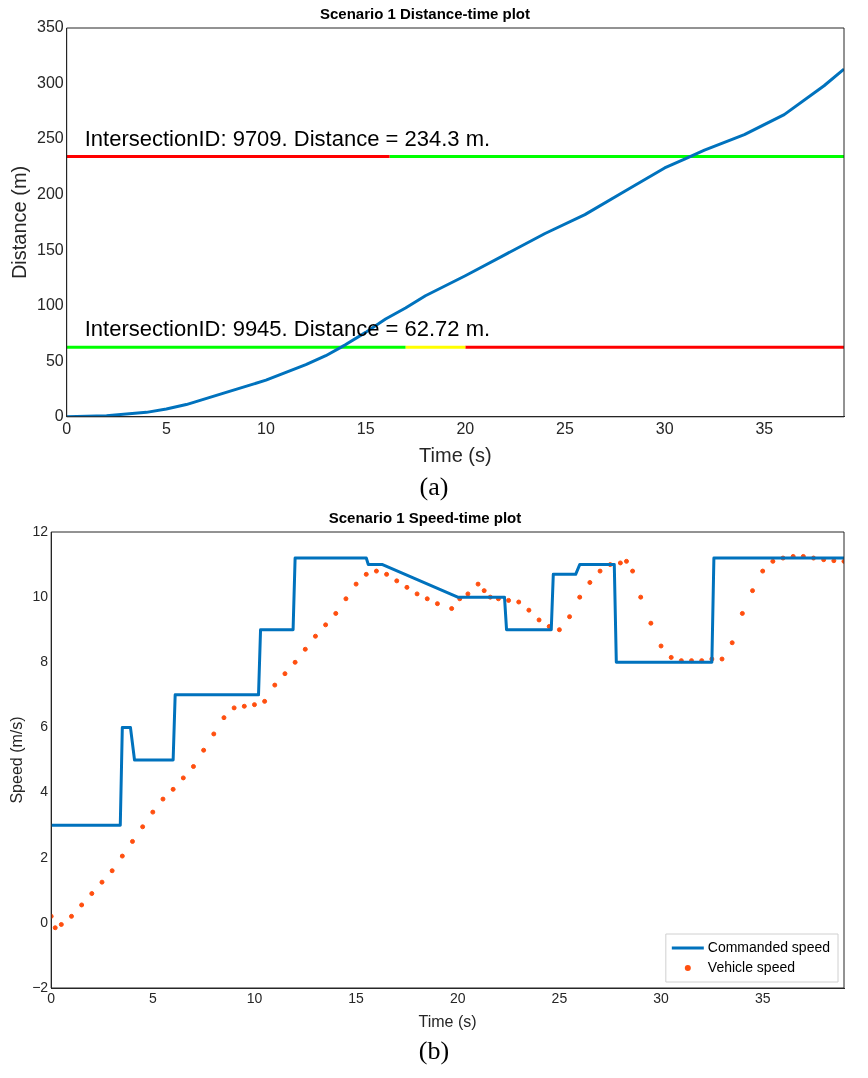  What do you see at coordinates (50, 138) in the screenshot?
I see `y-tick-label: 250` at bounding box center [50, 138].